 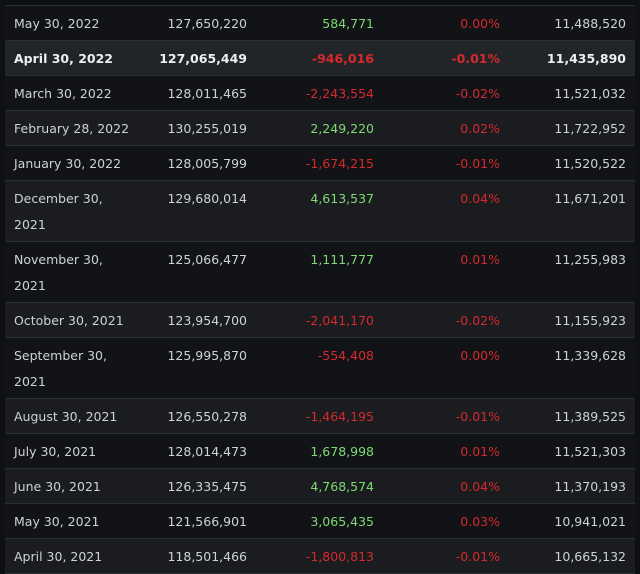 I want to click on total-cell: 128,011,465, so click(x=207, y=93).